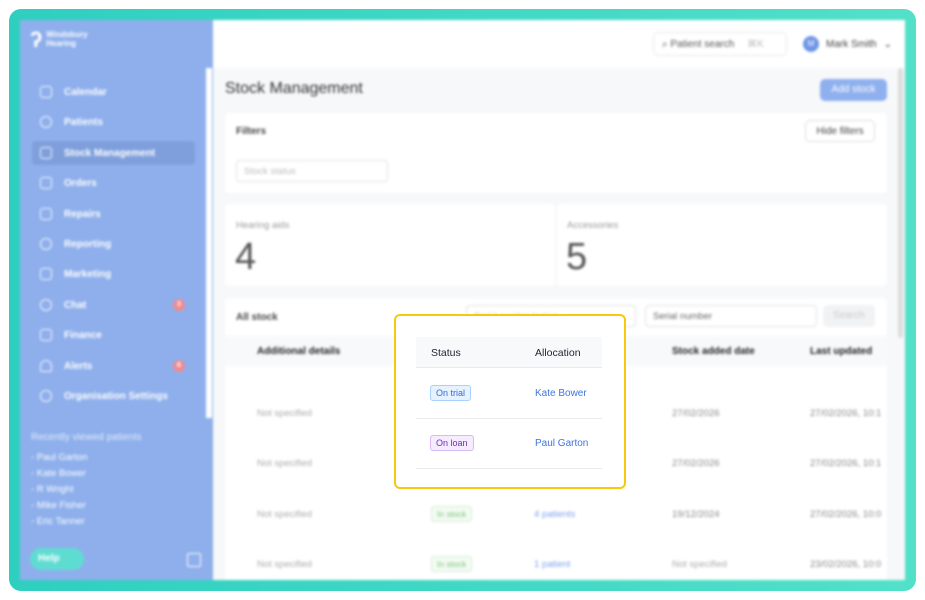 This screenshot has width=925, height=600. Describe the element at coordinates (451, 393) in the screenshot. I see `status-badge: On trial` at that location.